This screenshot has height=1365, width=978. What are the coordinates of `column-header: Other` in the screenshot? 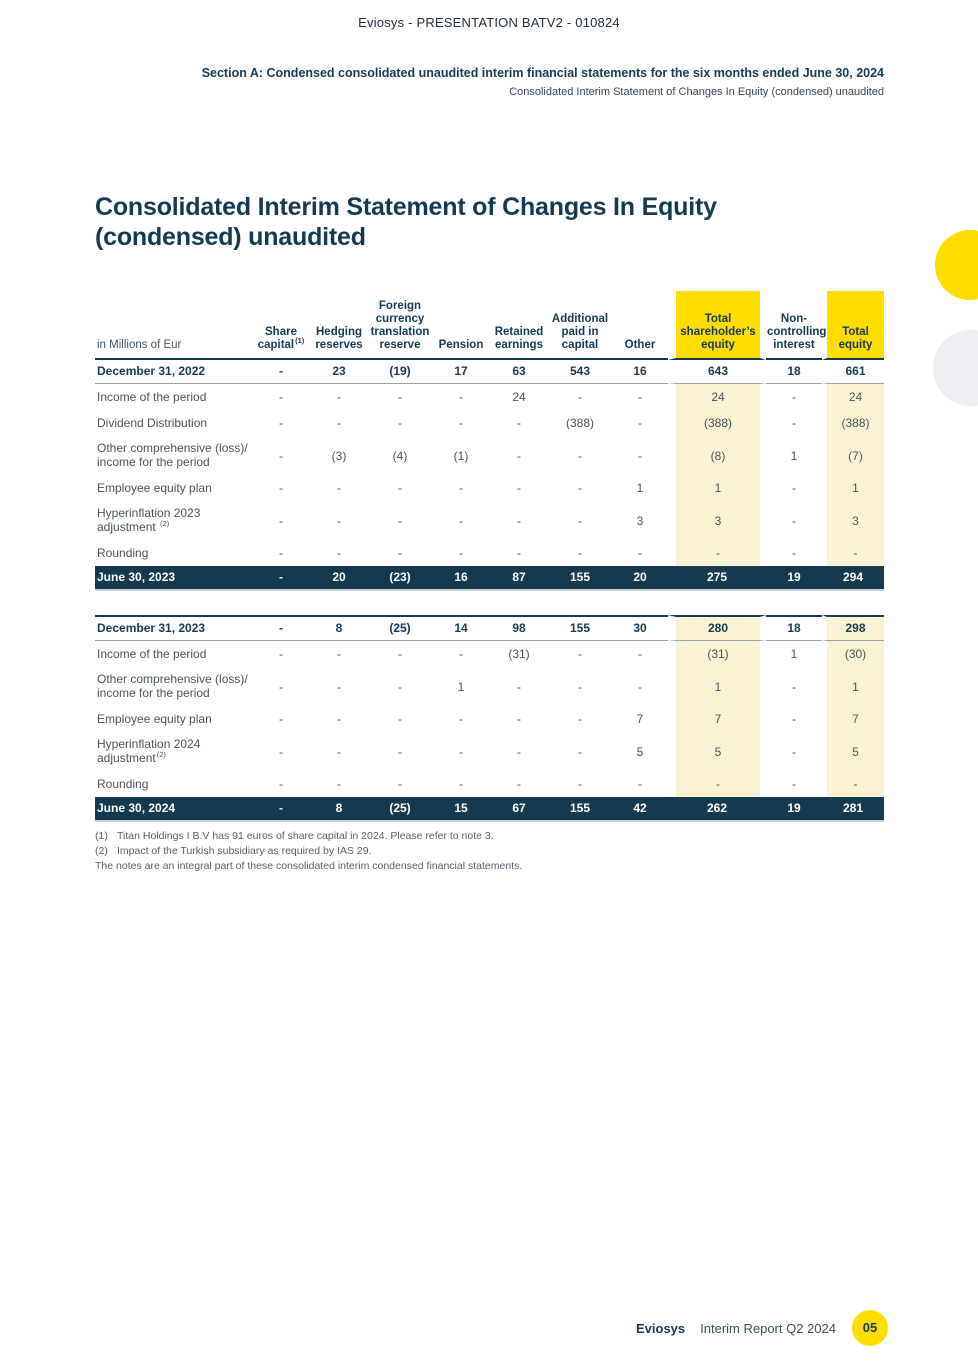 It's located at (640, 325).